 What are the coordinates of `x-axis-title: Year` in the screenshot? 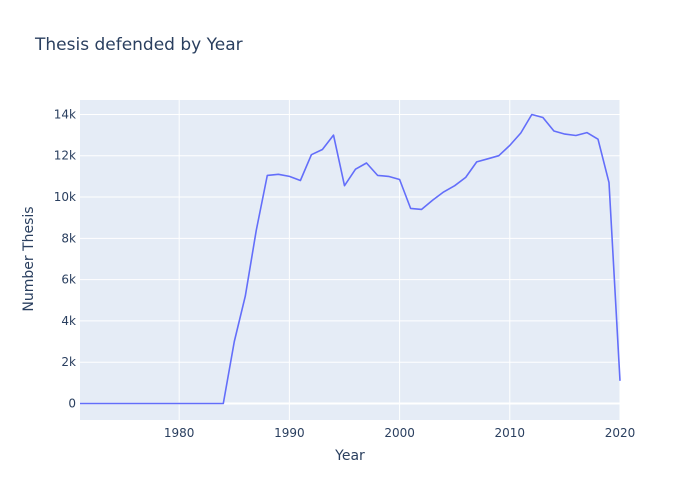 It's located at (349, 456).